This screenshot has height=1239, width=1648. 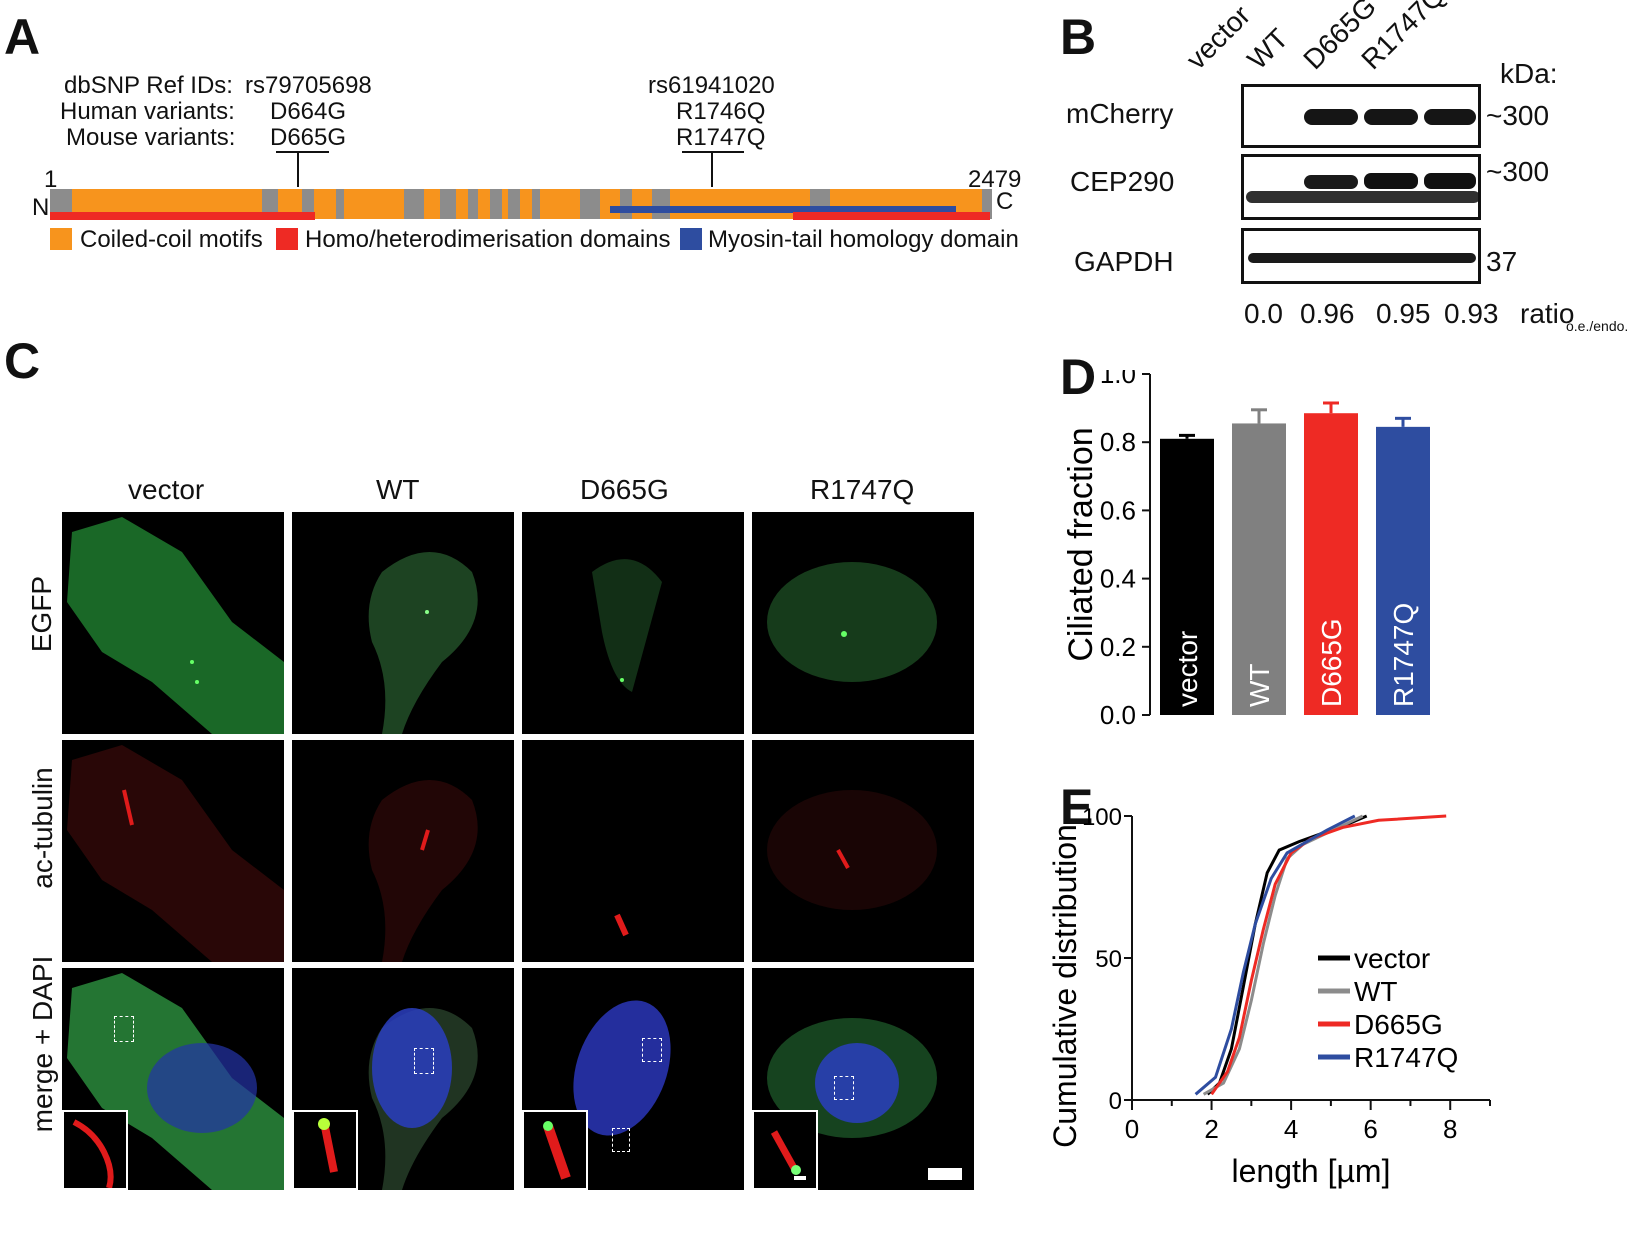 What do you see at coordinates (1391, 117) in the screenshot?
I see `band-mcherry-d665g` at bounding box center [1391, 117].